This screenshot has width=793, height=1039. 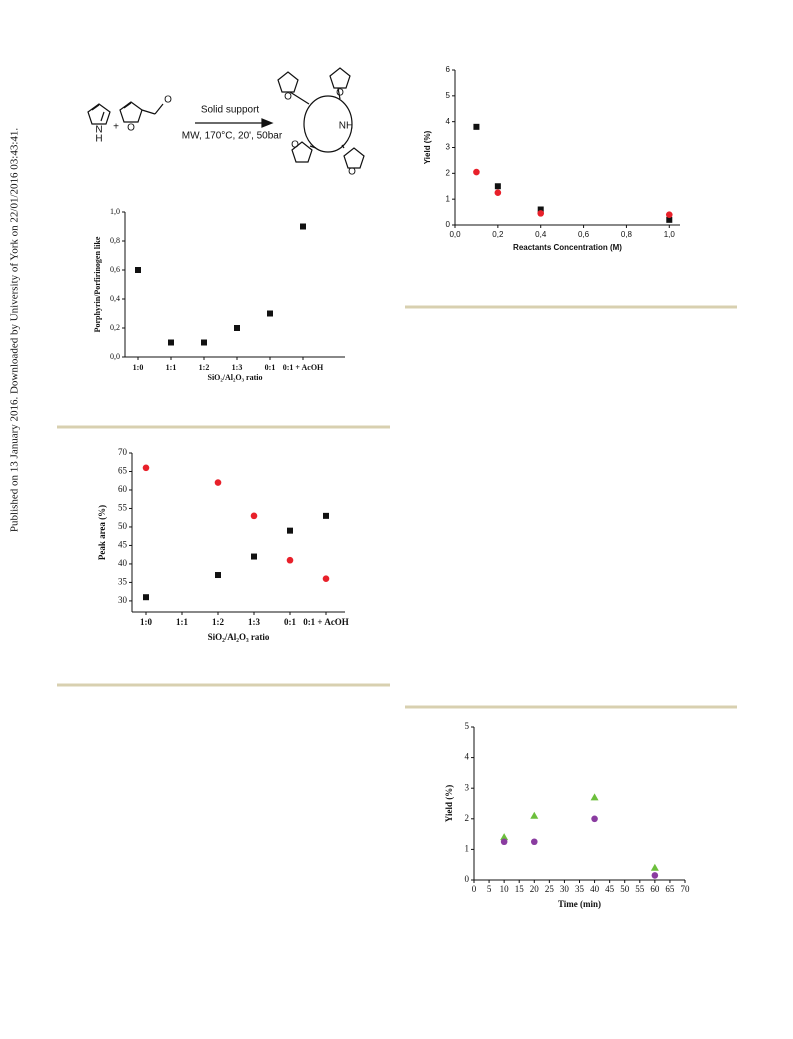 I want to click on y-tick-label: 0,6, so click(x=115, y=269).